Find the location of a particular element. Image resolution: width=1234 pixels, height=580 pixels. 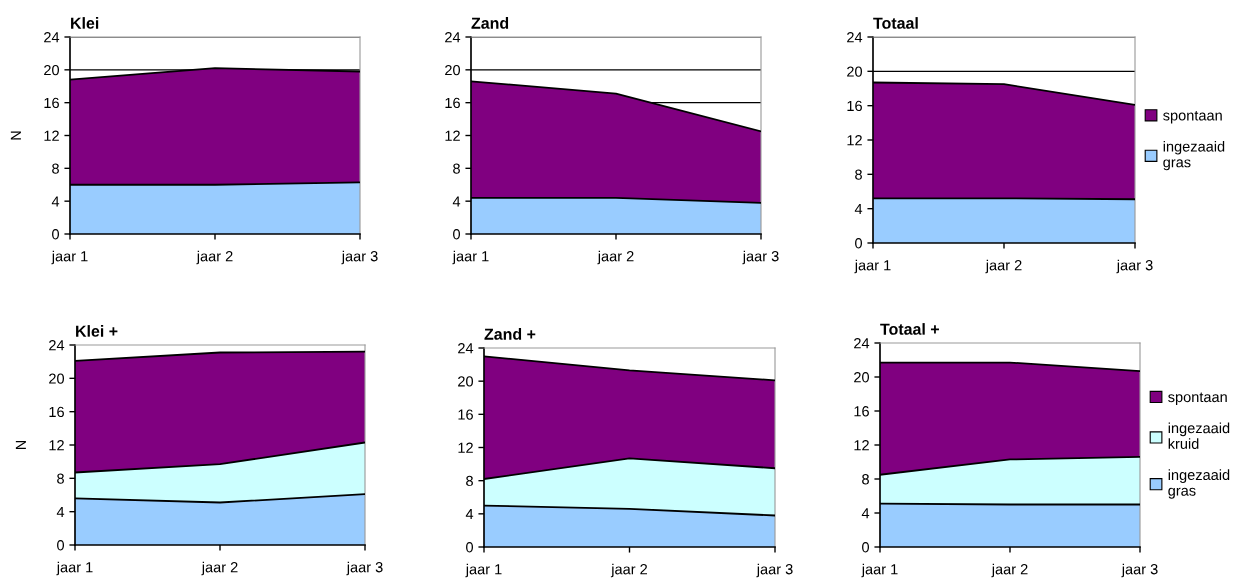

chart-title: Totaal + is located at coordinates (909, 329).